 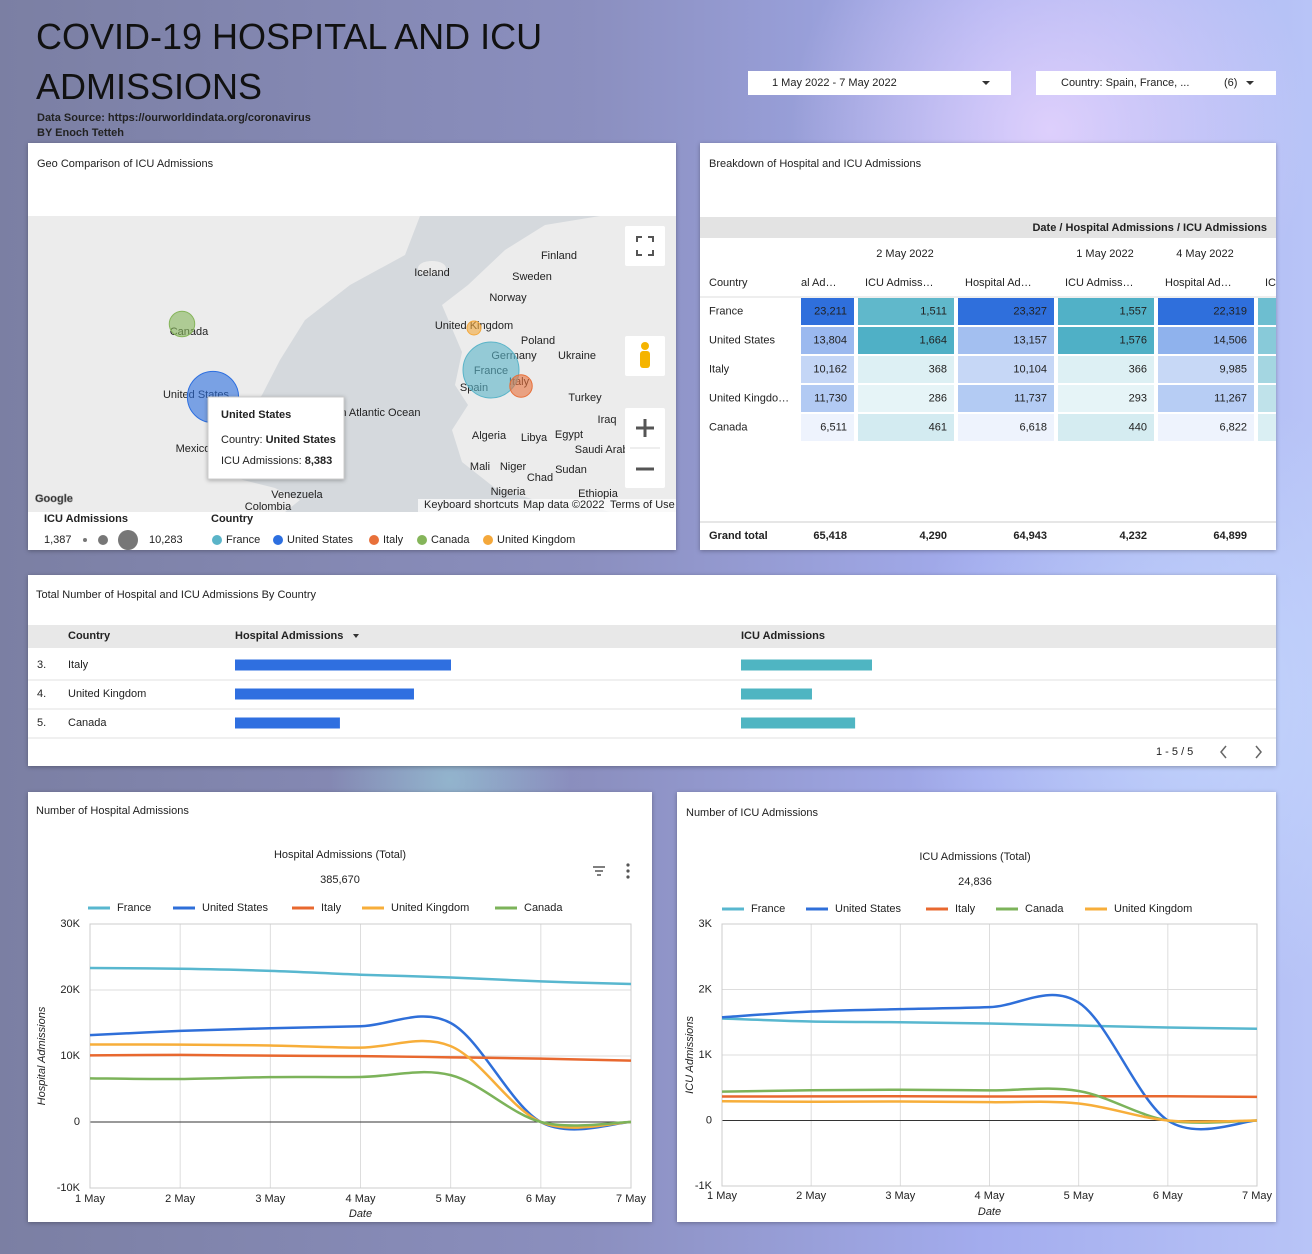 What do you see at coordinates (41, 723) in the screenshot?
I see `rank: 5.` at bounding box center [41, 723].